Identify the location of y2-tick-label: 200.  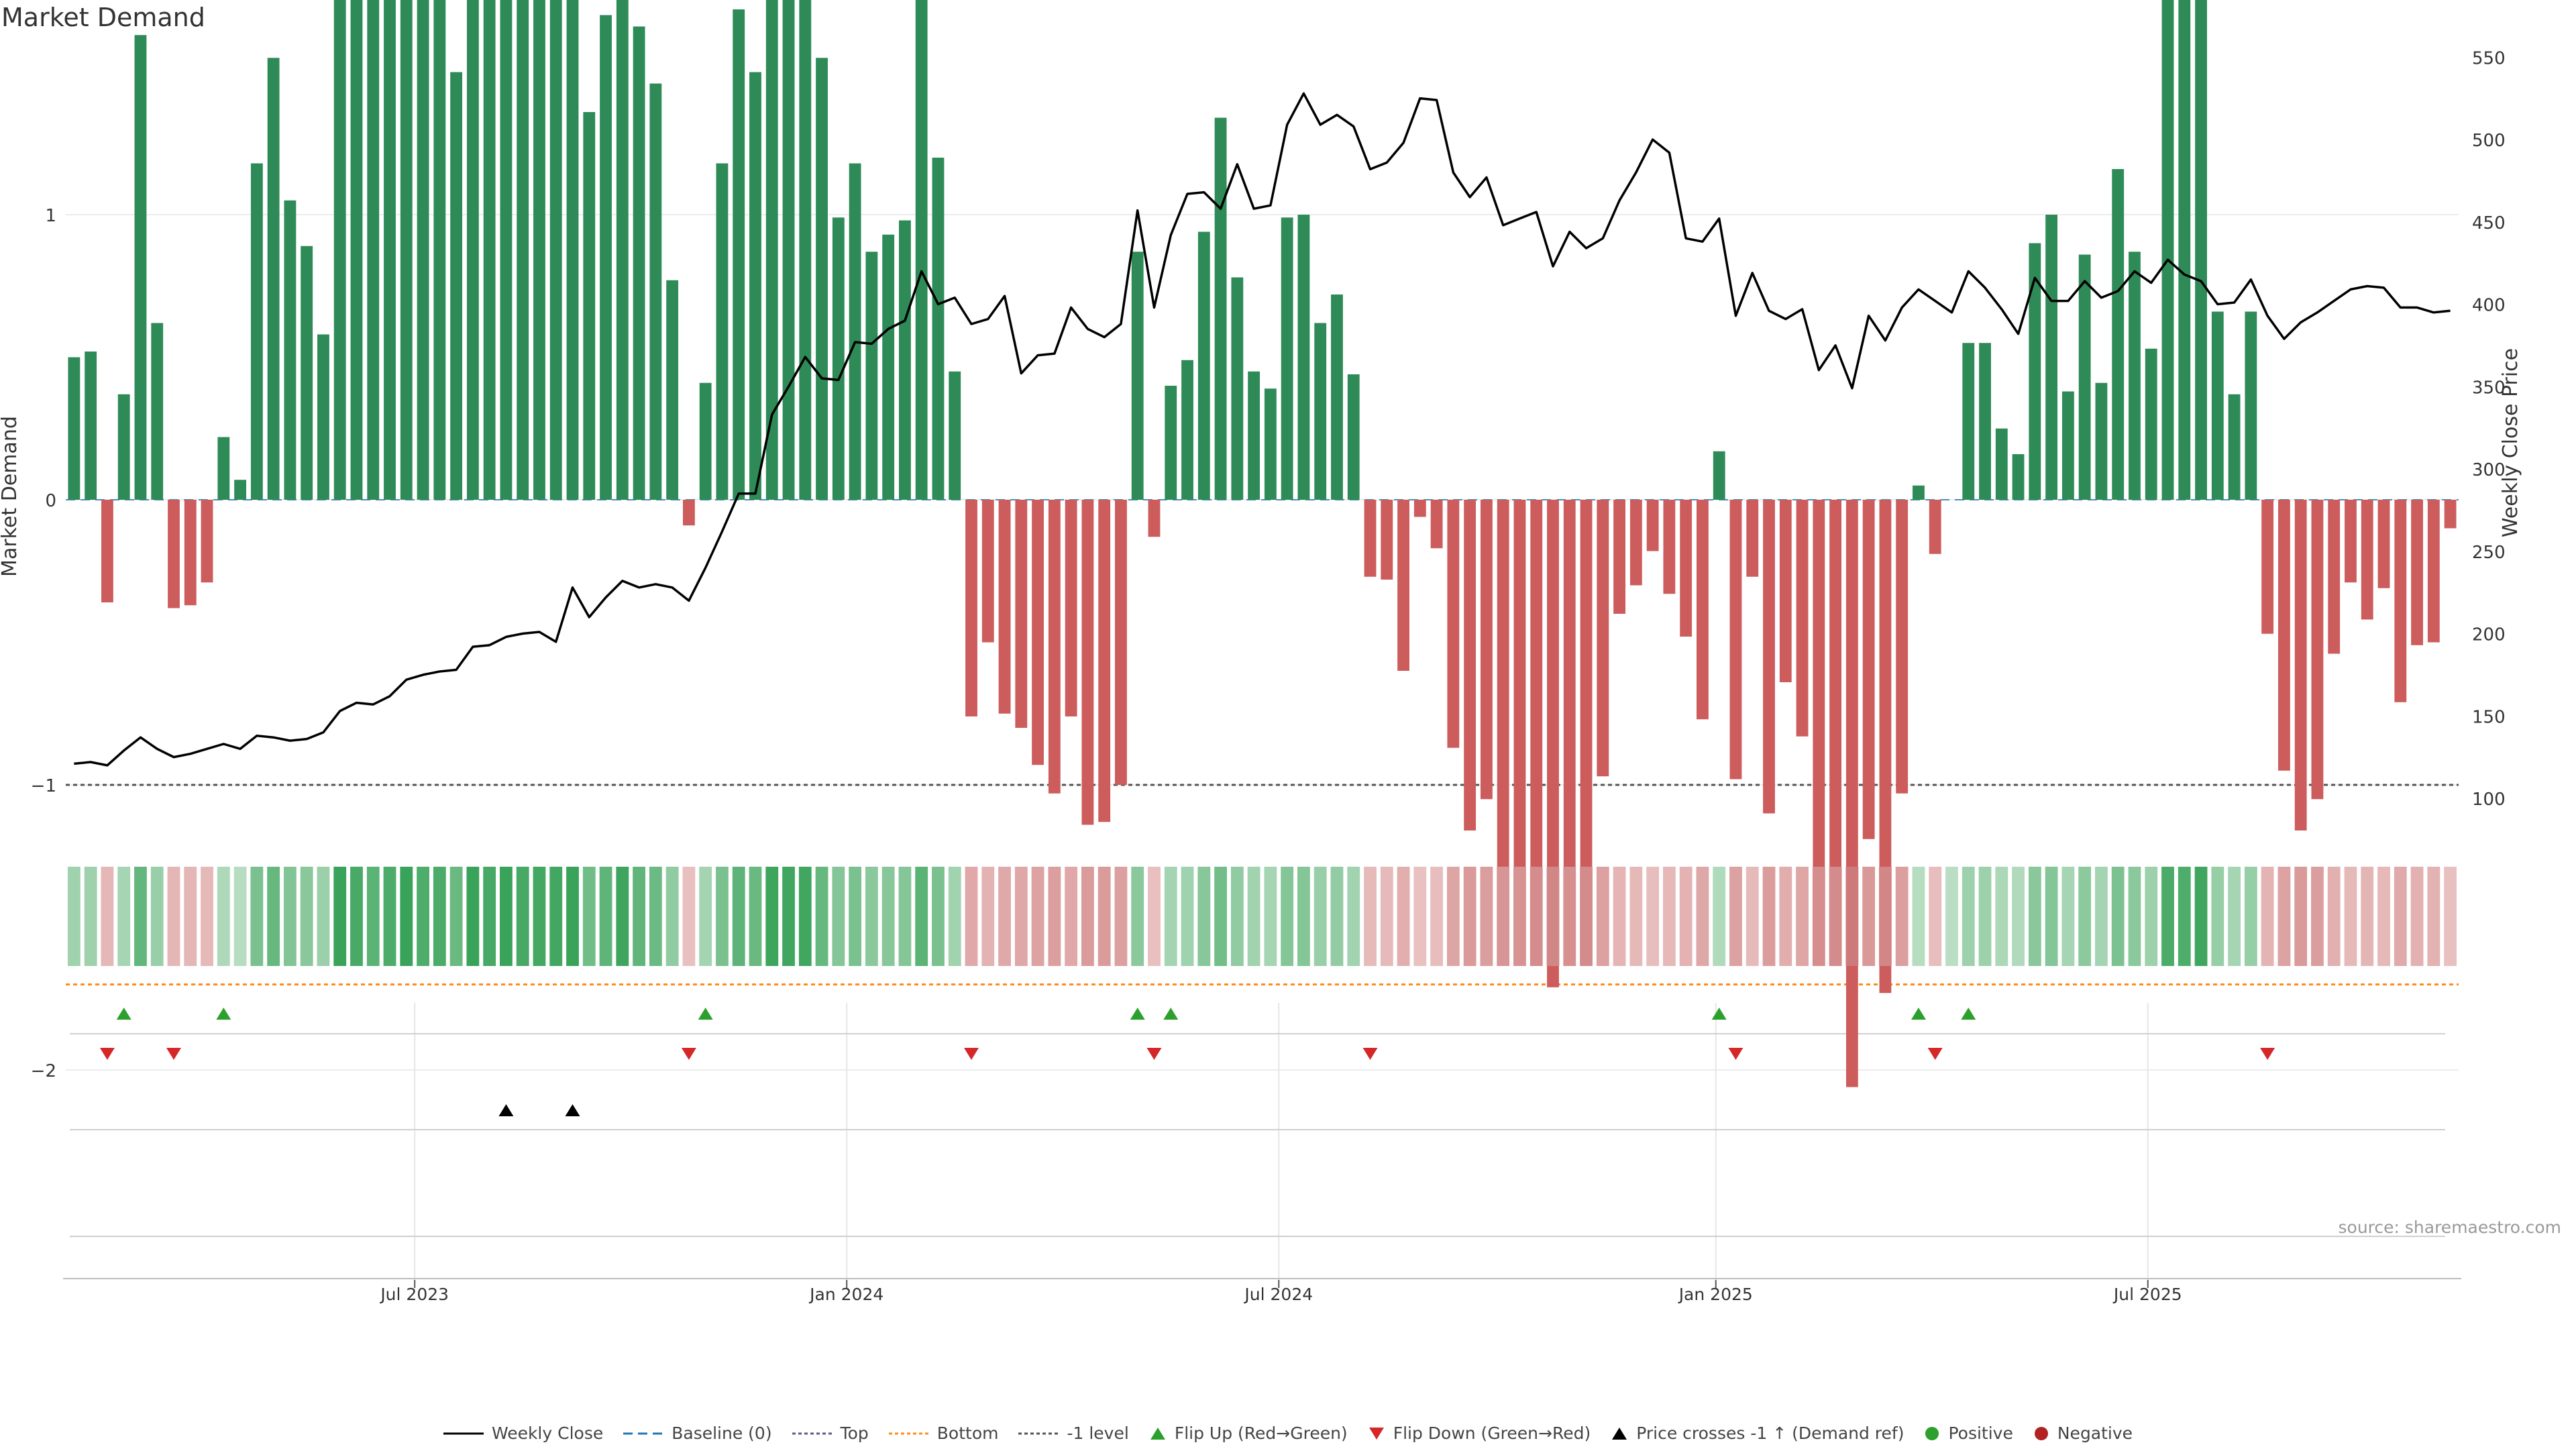
(2489, 635).